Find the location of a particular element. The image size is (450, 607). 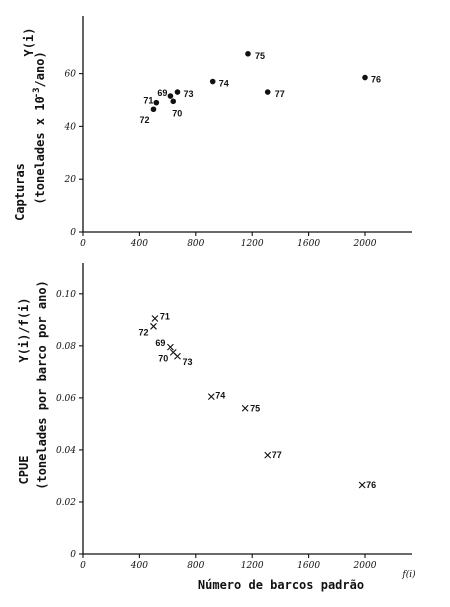

bottom-ylabel-line2: CPUE is located at coordinates (24, 470).